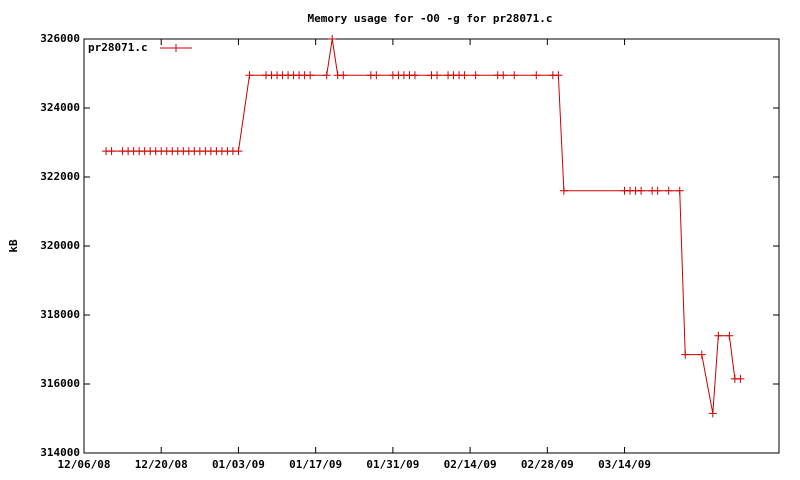  What do you see at coordinates (161, 464) in the screenshot?
I see `x-tick-label: 12/20/08` at bounding box center [161, 464].